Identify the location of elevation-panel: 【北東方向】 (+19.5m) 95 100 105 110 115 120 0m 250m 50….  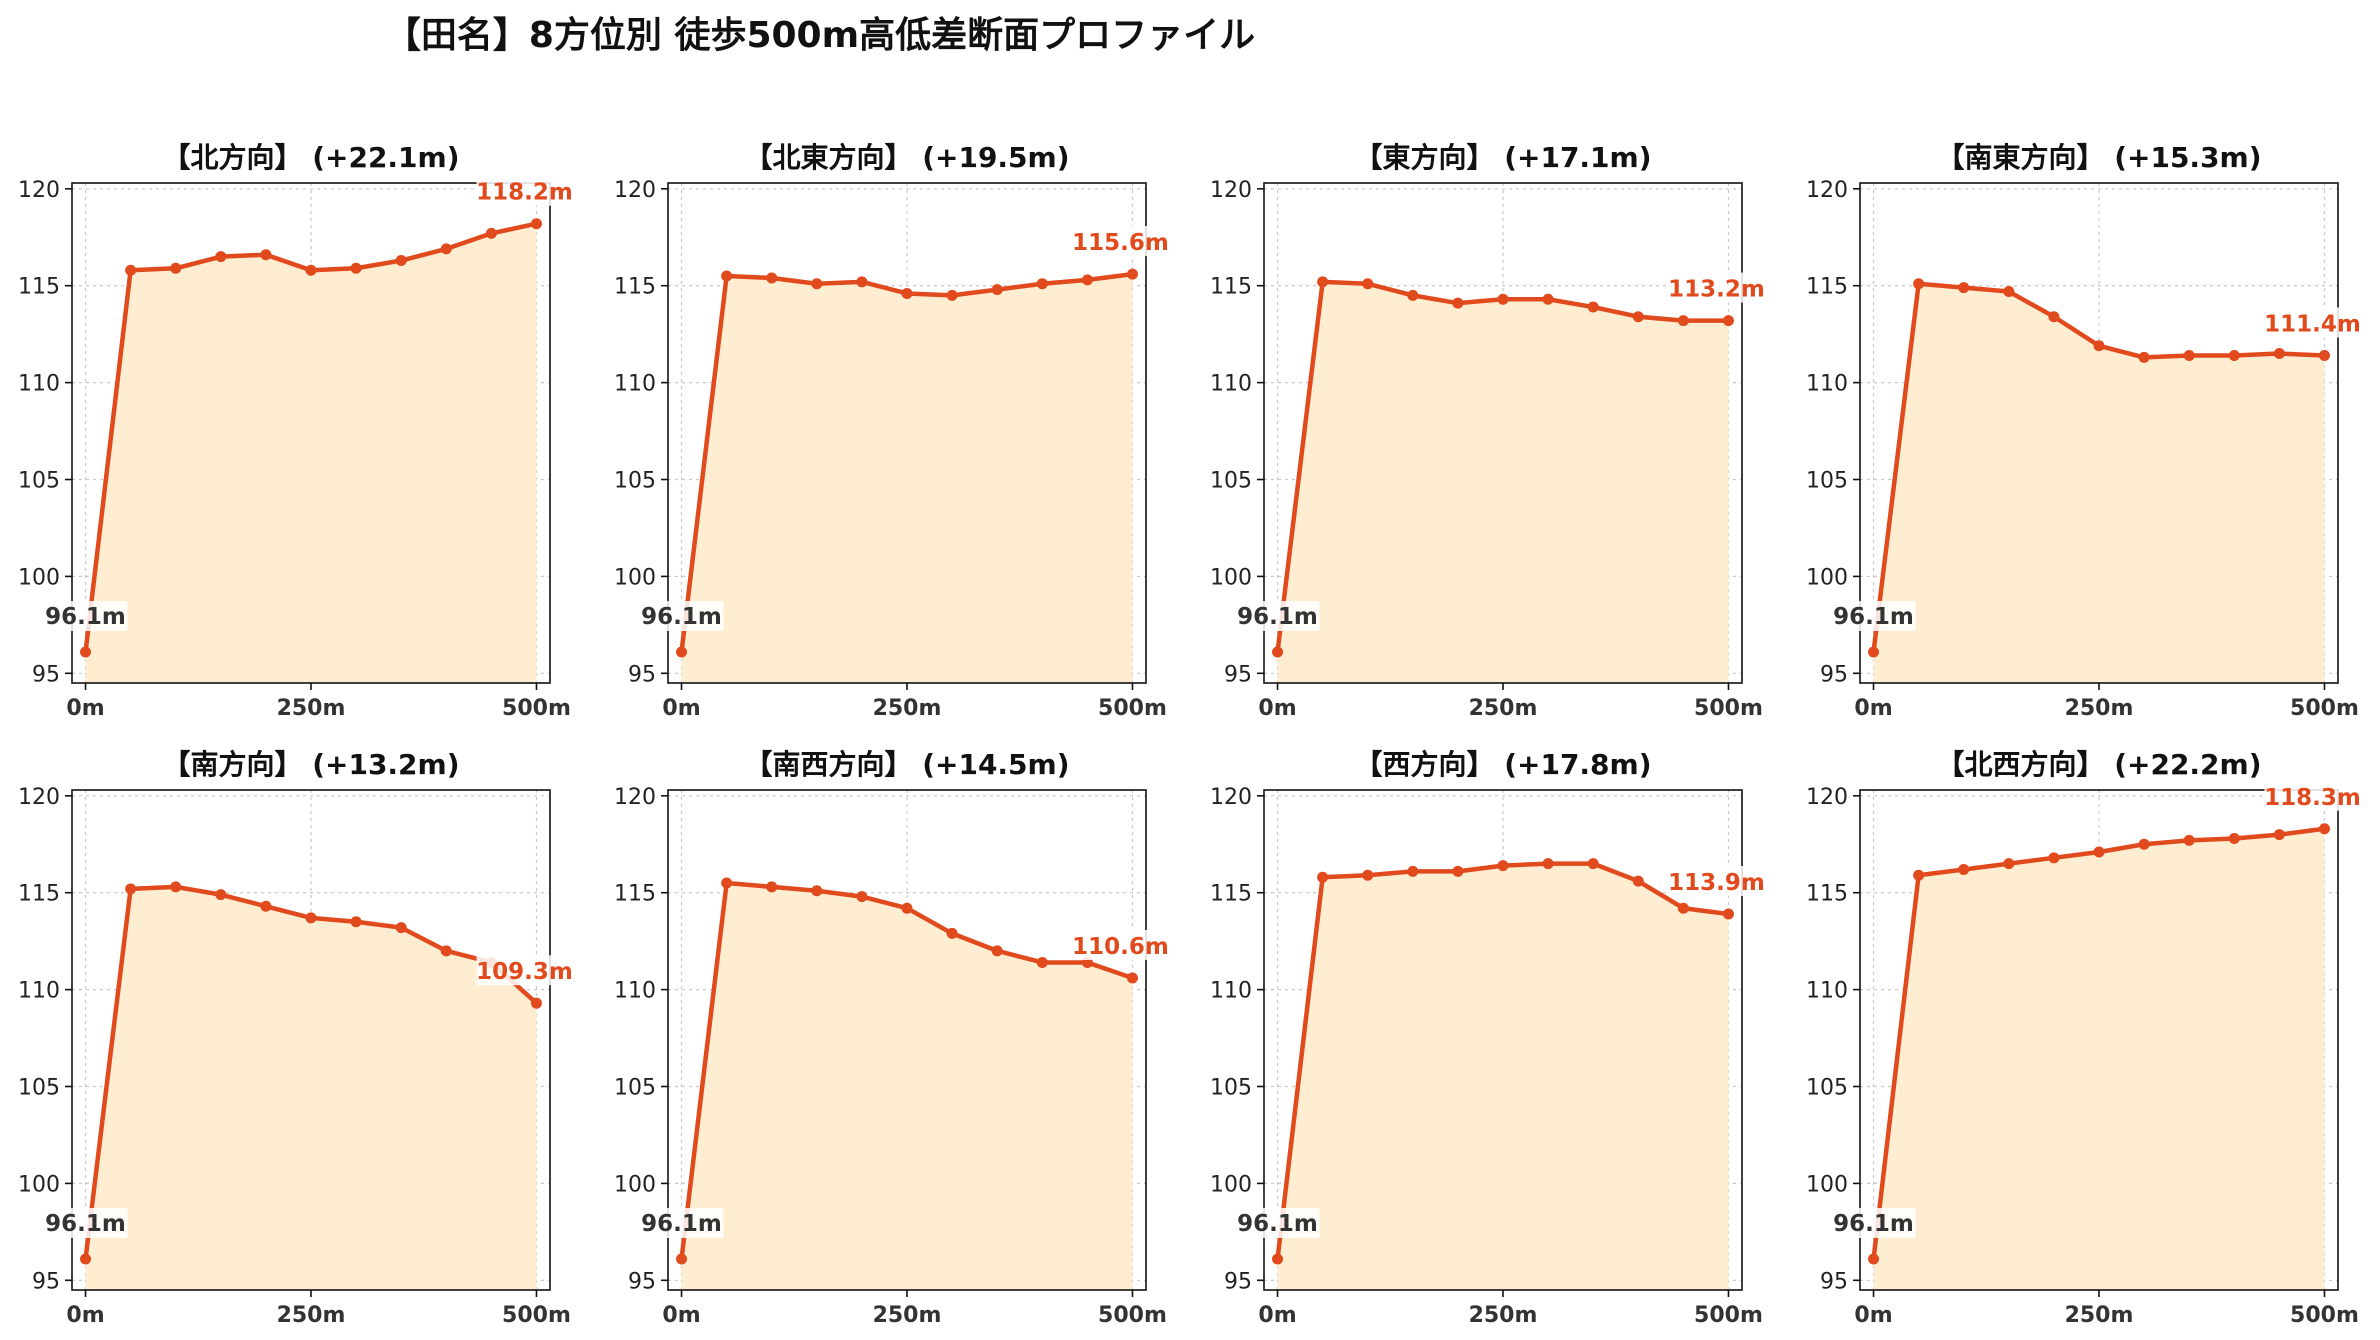
(891, 431).